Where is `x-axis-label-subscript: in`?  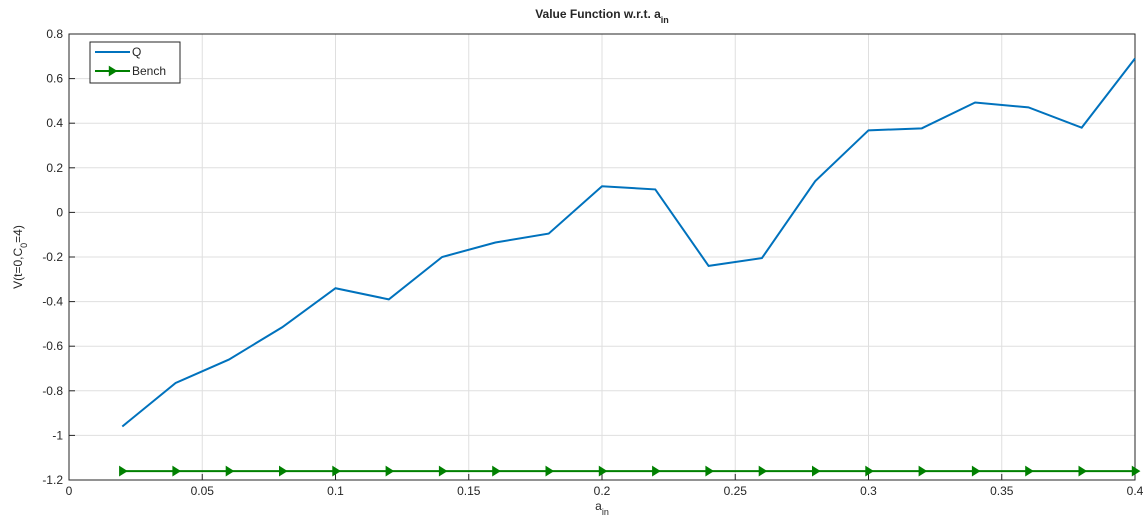
x-axis-label-subscript: in is located at coordinates (605, 512).